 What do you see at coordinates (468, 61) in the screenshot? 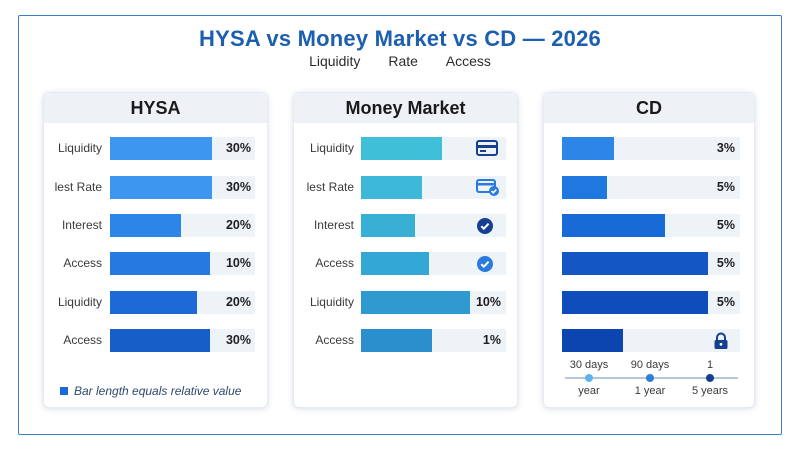
I see `subtitle-item-access: Access` at bounding box center [468, 61].